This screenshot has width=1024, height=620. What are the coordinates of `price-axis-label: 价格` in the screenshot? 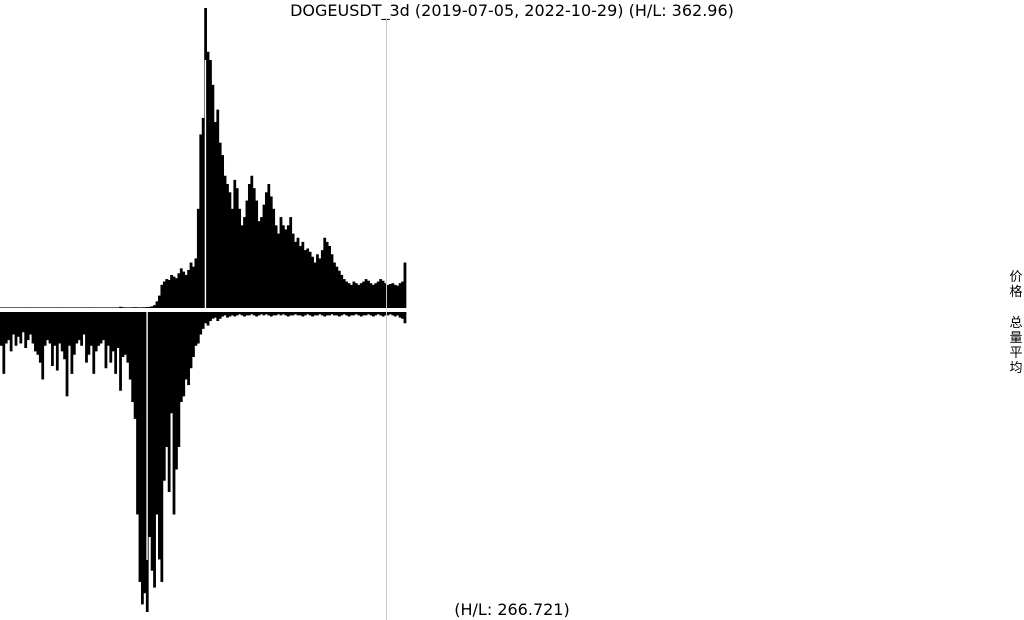 It's located at (1016, 285).